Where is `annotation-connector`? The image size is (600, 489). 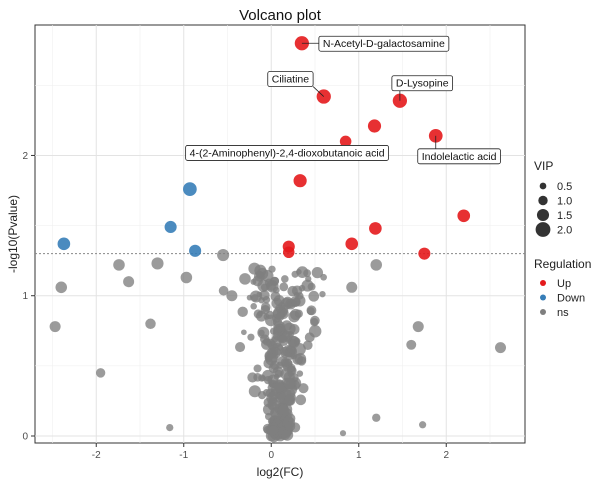 annotation-connector is located at coordinates (318, 91).